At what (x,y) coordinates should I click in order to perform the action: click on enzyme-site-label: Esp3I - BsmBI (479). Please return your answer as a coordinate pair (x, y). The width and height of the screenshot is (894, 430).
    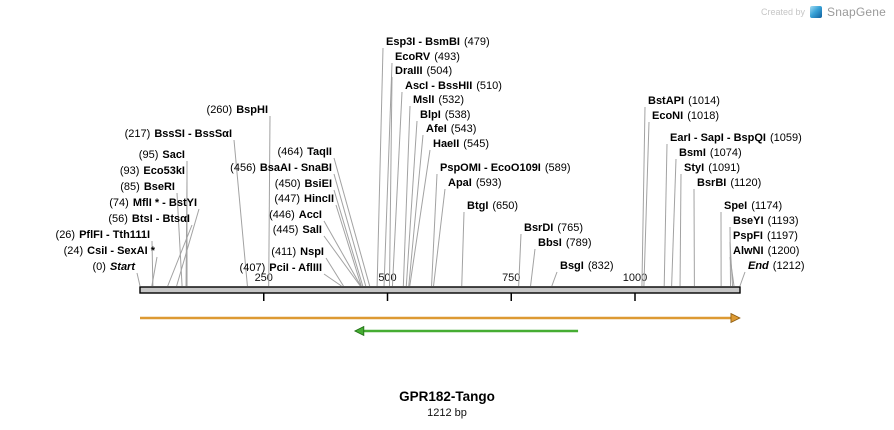
    Looking at the image, I should click on (438, 42).